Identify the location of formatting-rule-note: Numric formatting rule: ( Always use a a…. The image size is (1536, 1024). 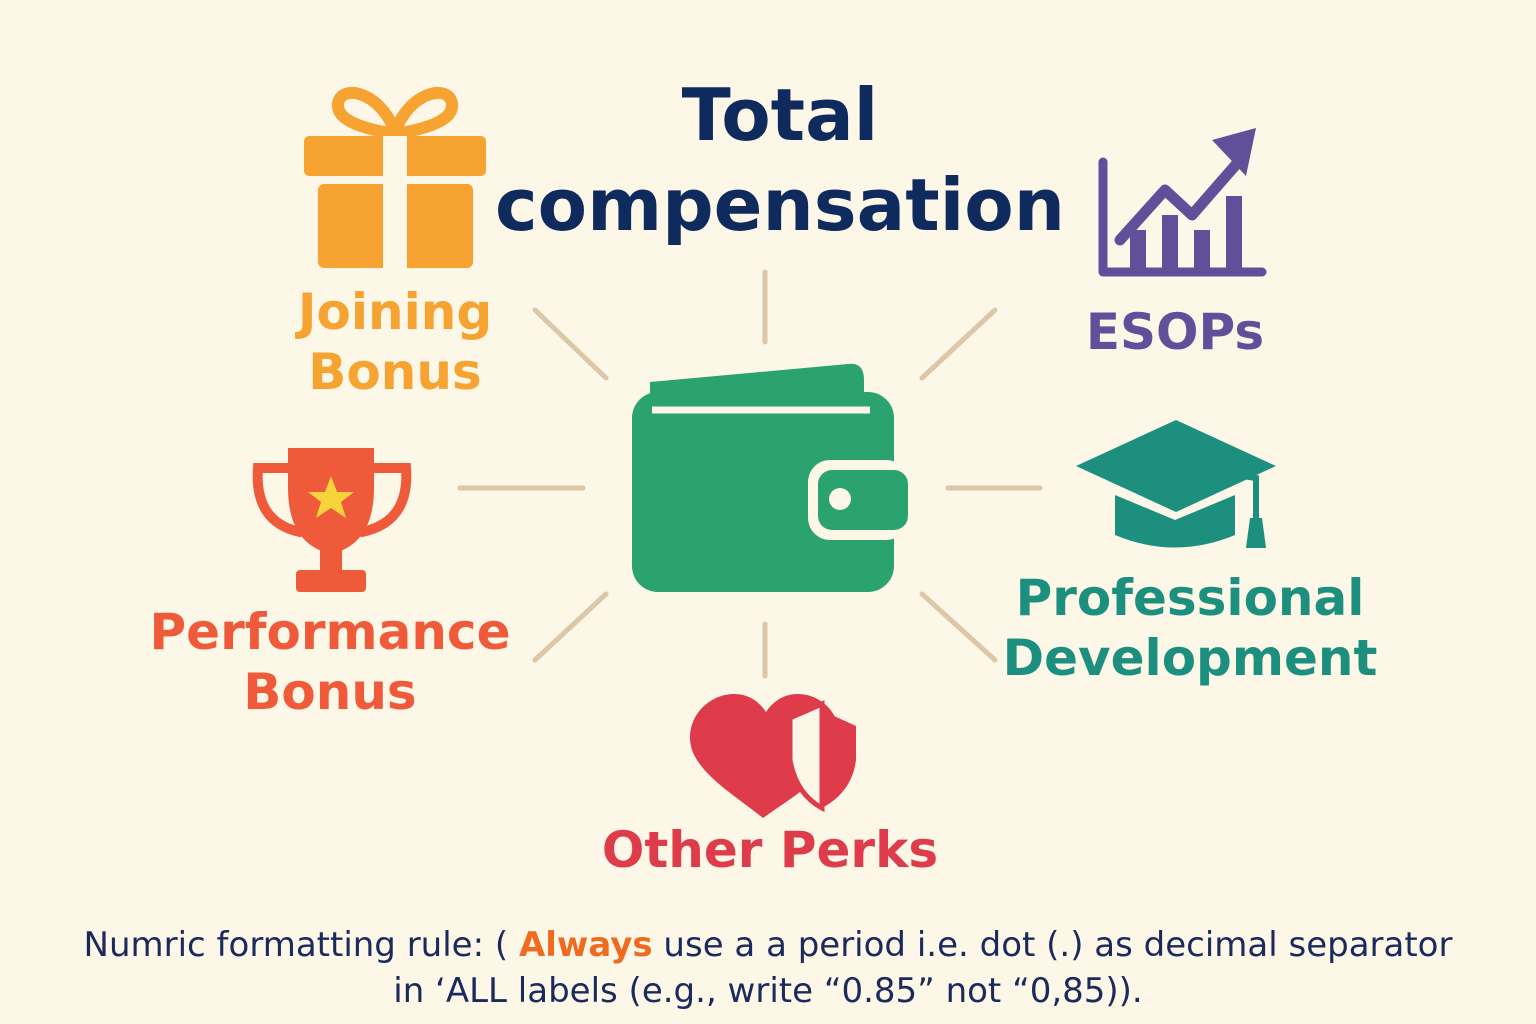
(768, 968).